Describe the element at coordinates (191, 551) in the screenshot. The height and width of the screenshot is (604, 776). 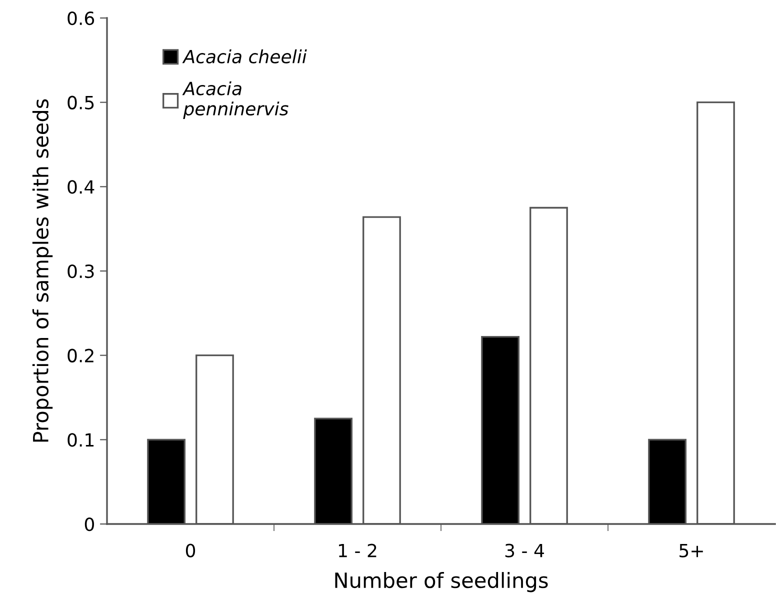
I see `x-tick-label: 0` at that location.